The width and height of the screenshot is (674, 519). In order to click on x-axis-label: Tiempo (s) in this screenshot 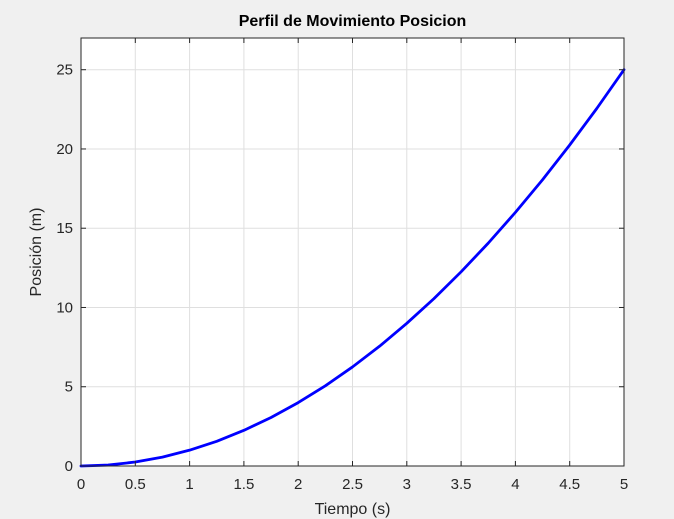, I will do `click(353, 509)`.